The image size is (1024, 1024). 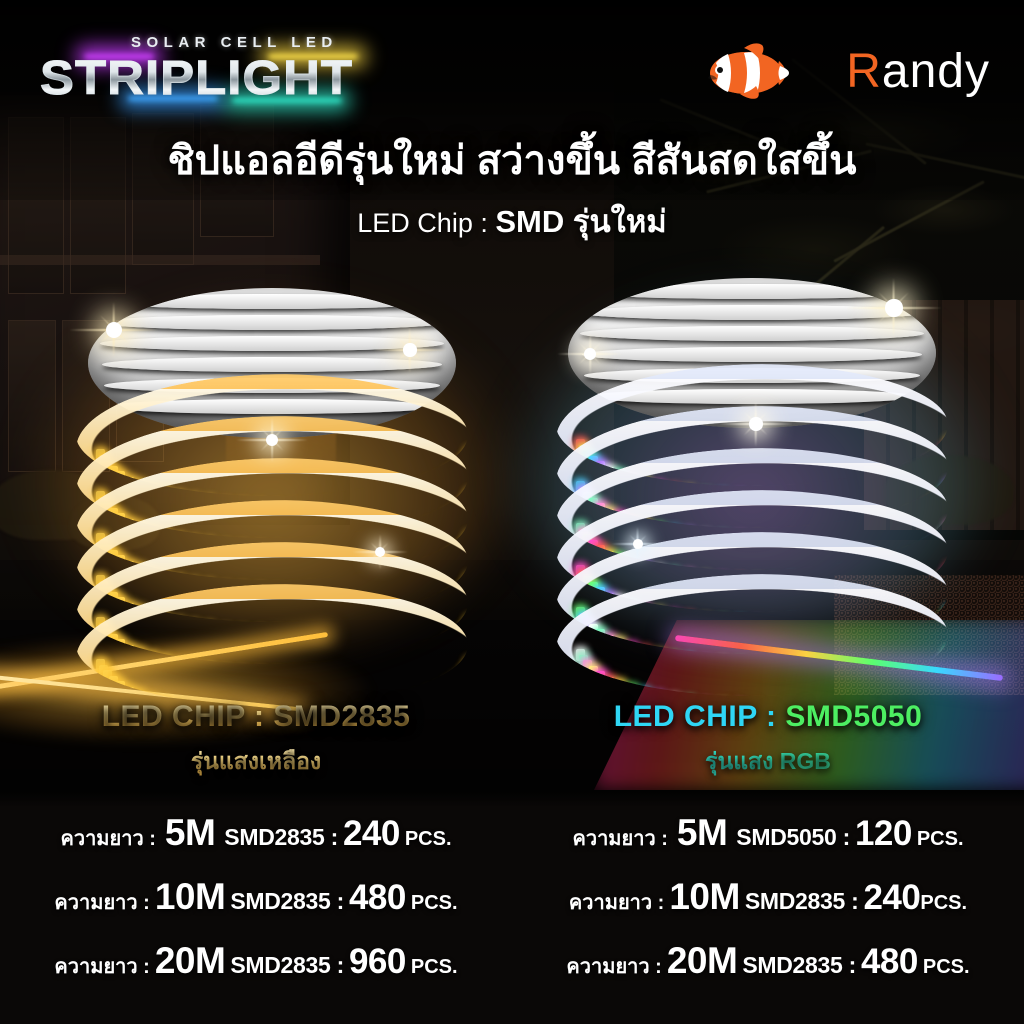 I want to click on subheadline: LED Chip : SMD รุ่นใหม่, so click(x=512, y=221).